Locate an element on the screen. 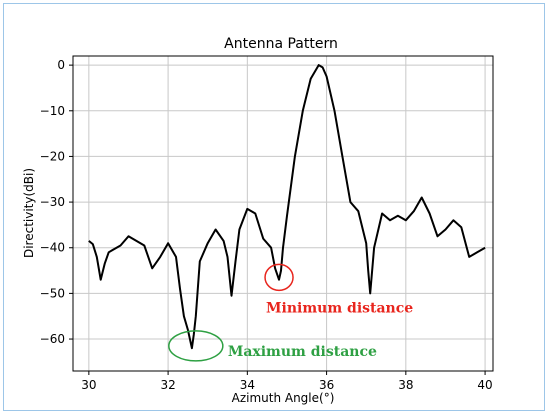 This screenshot has height=416, width=550. x-axis-label: Azimuth Angle(°) is located at coordinates (283, 398).